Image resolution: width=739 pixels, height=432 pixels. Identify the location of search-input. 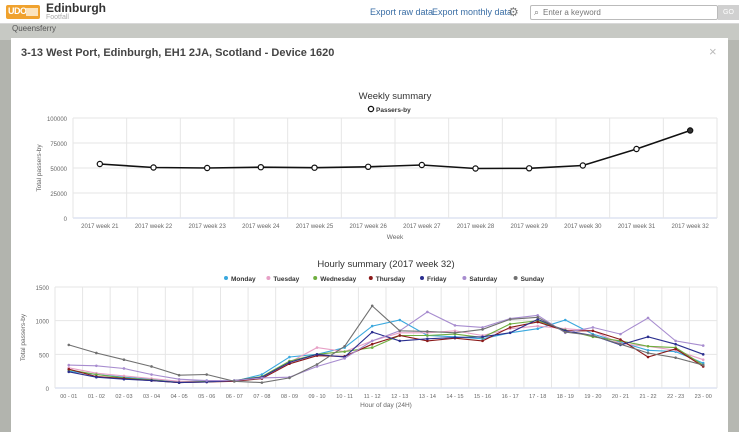
(628, 12).